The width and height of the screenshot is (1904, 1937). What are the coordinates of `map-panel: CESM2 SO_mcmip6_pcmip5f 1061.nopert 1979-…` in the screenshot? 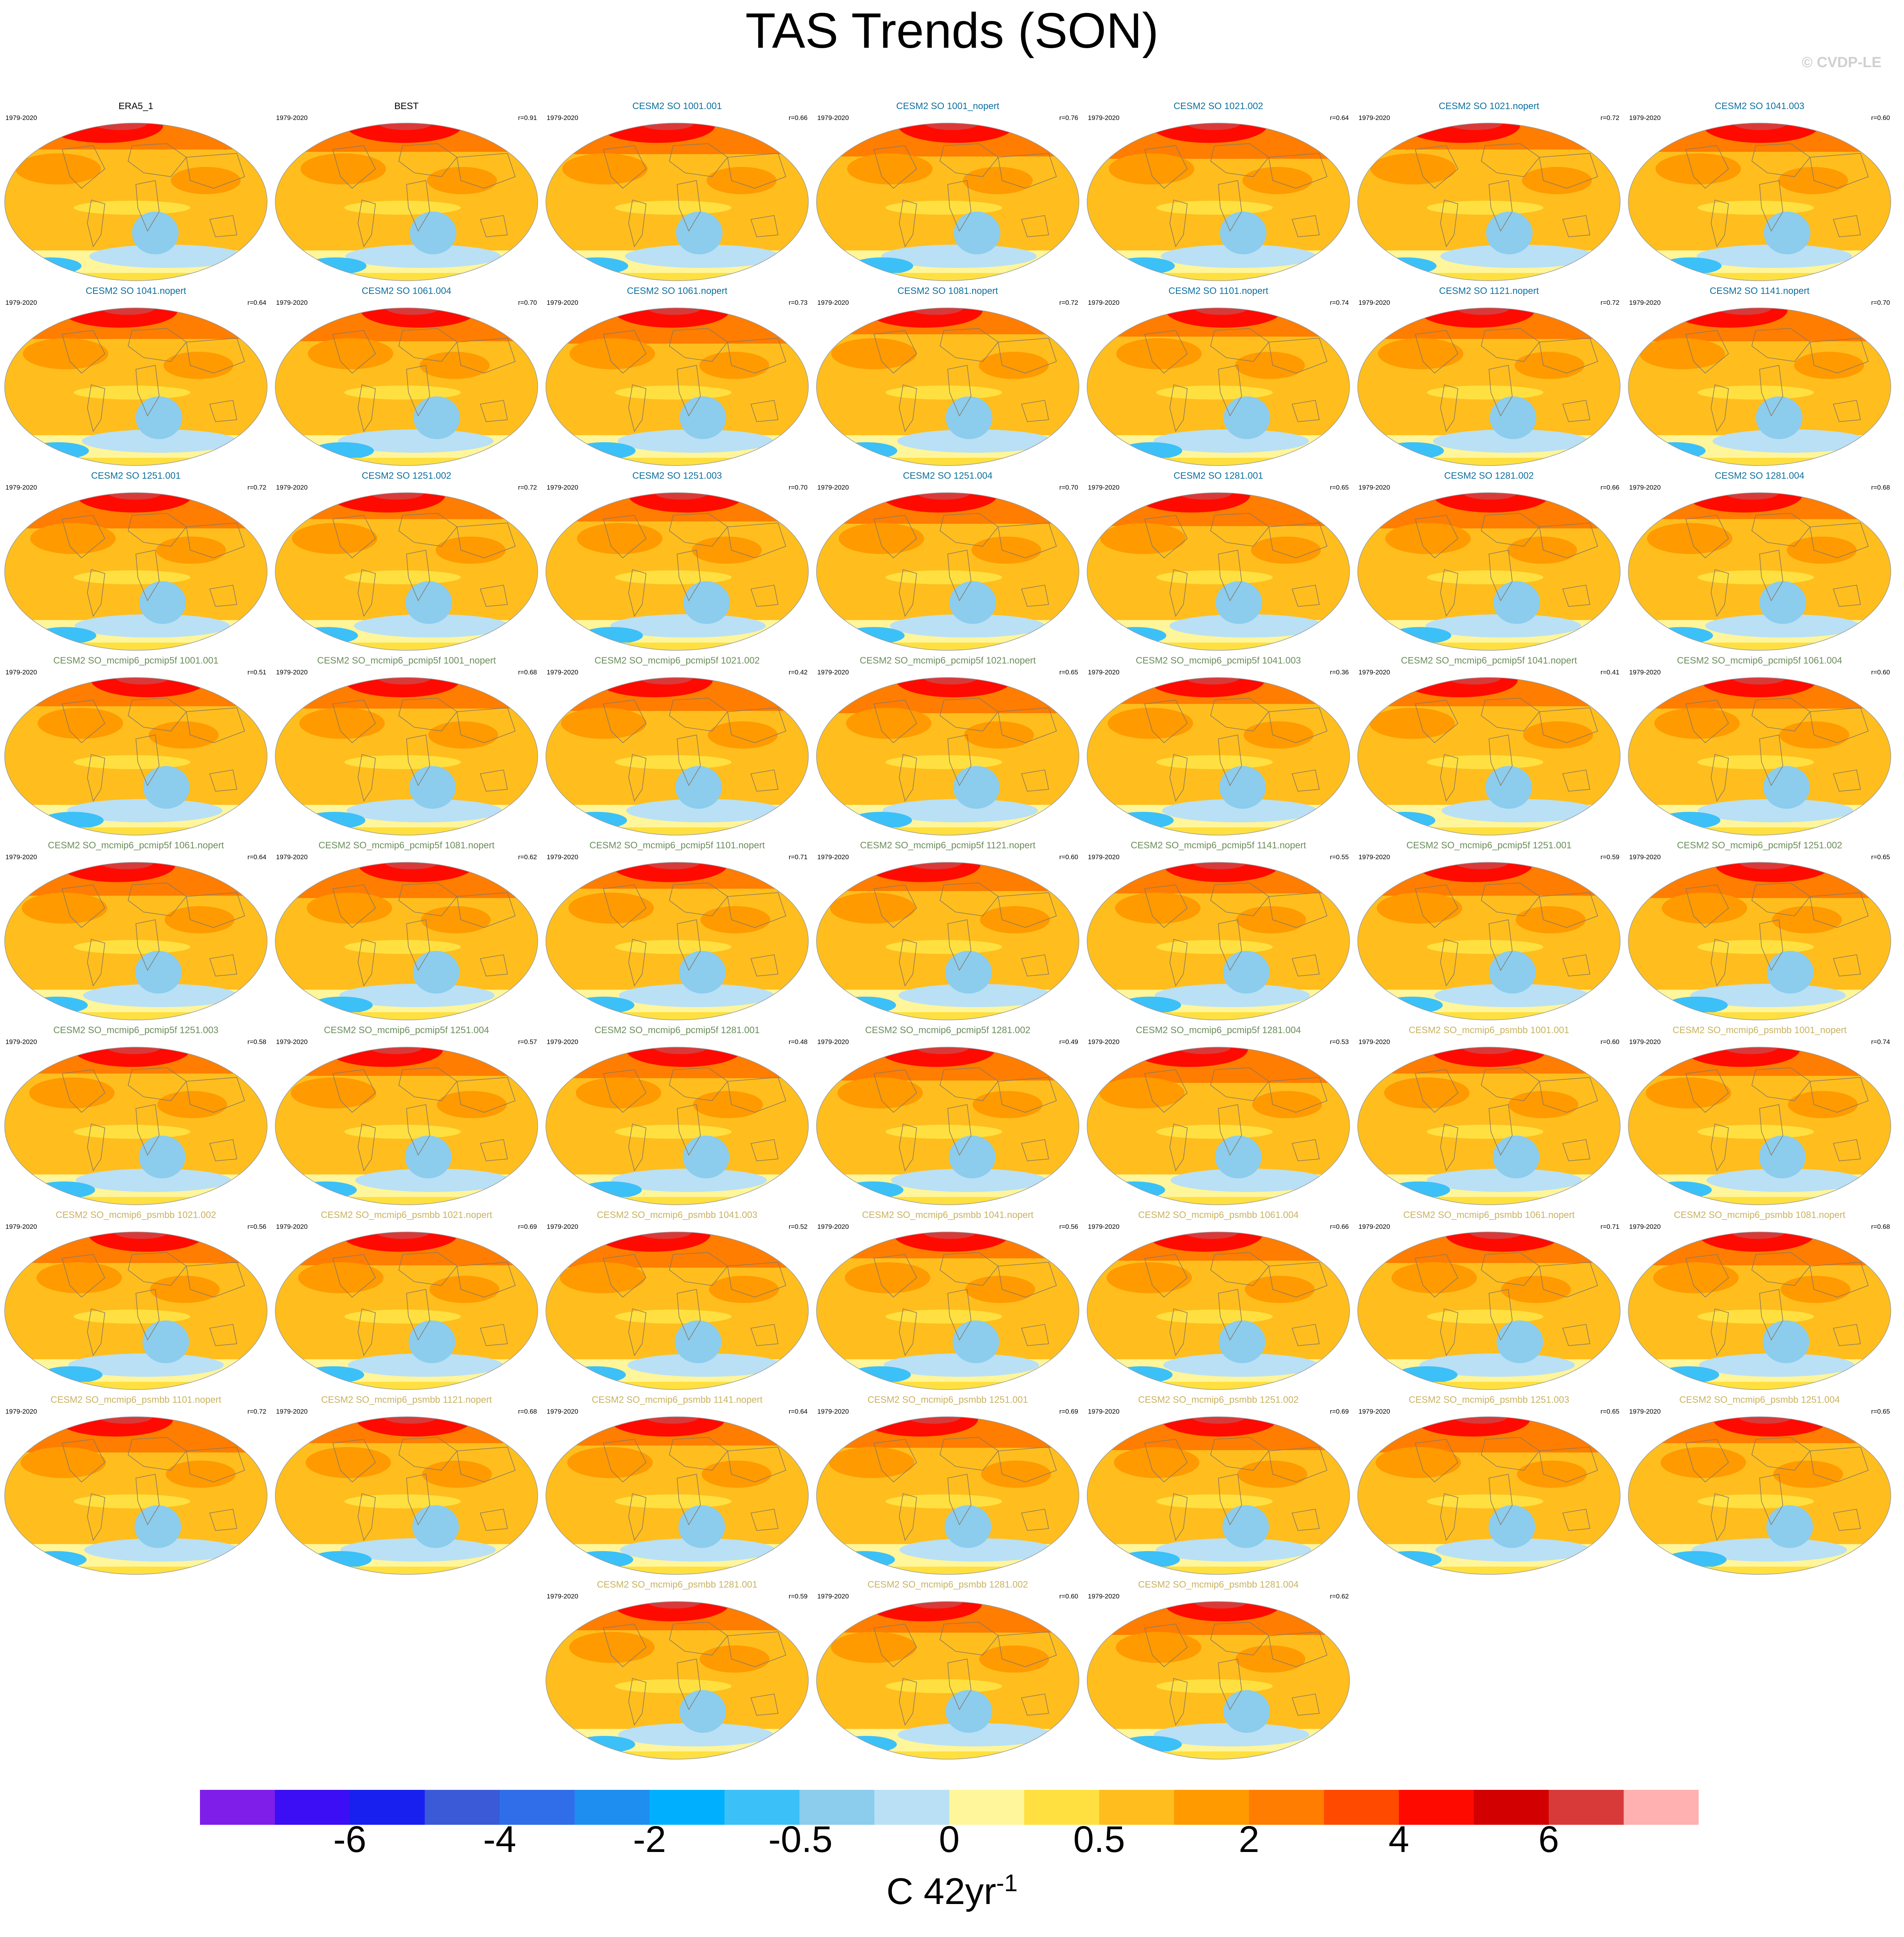 It's located at (136, 932).